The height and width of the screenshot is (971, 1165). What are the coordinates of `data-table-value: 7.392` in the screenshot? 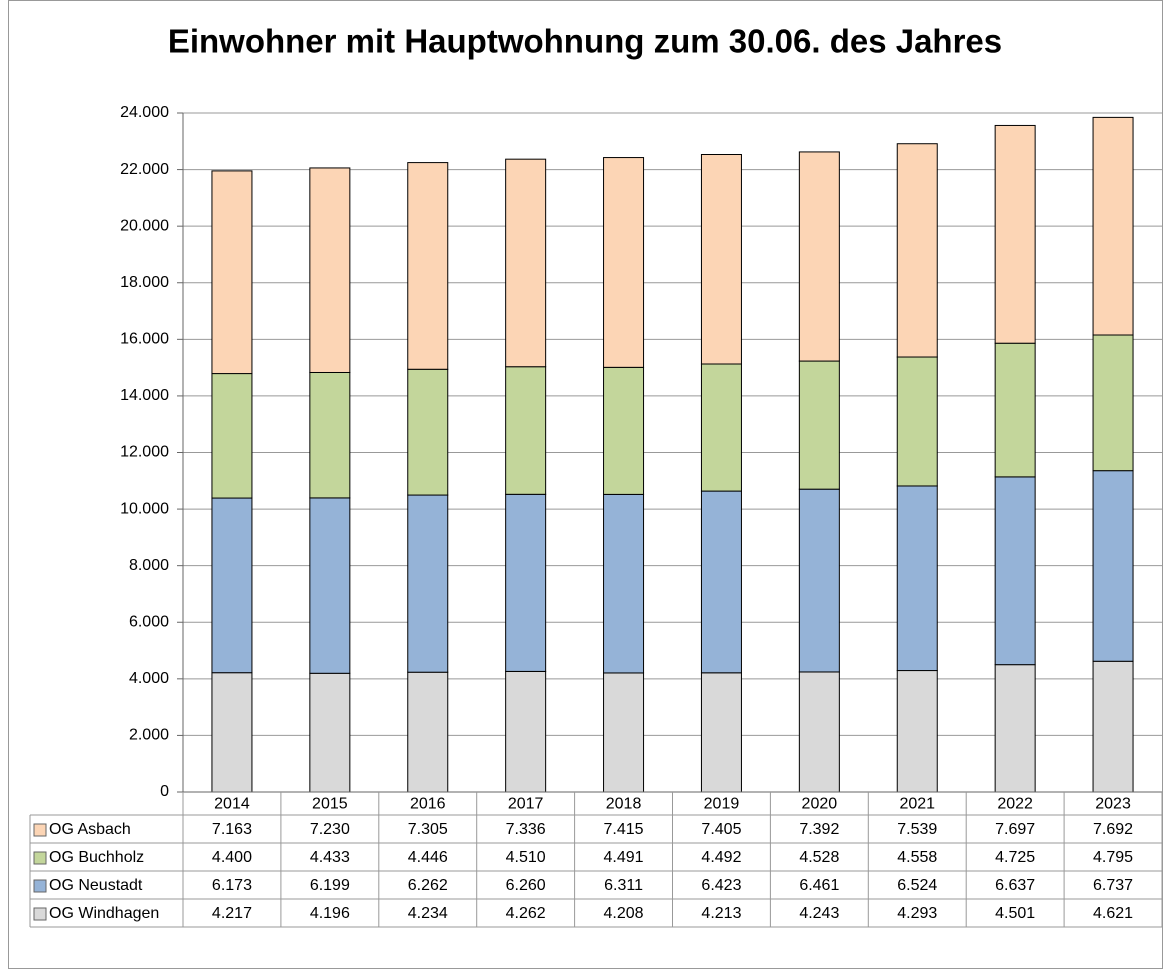 It's located at (819, 829).